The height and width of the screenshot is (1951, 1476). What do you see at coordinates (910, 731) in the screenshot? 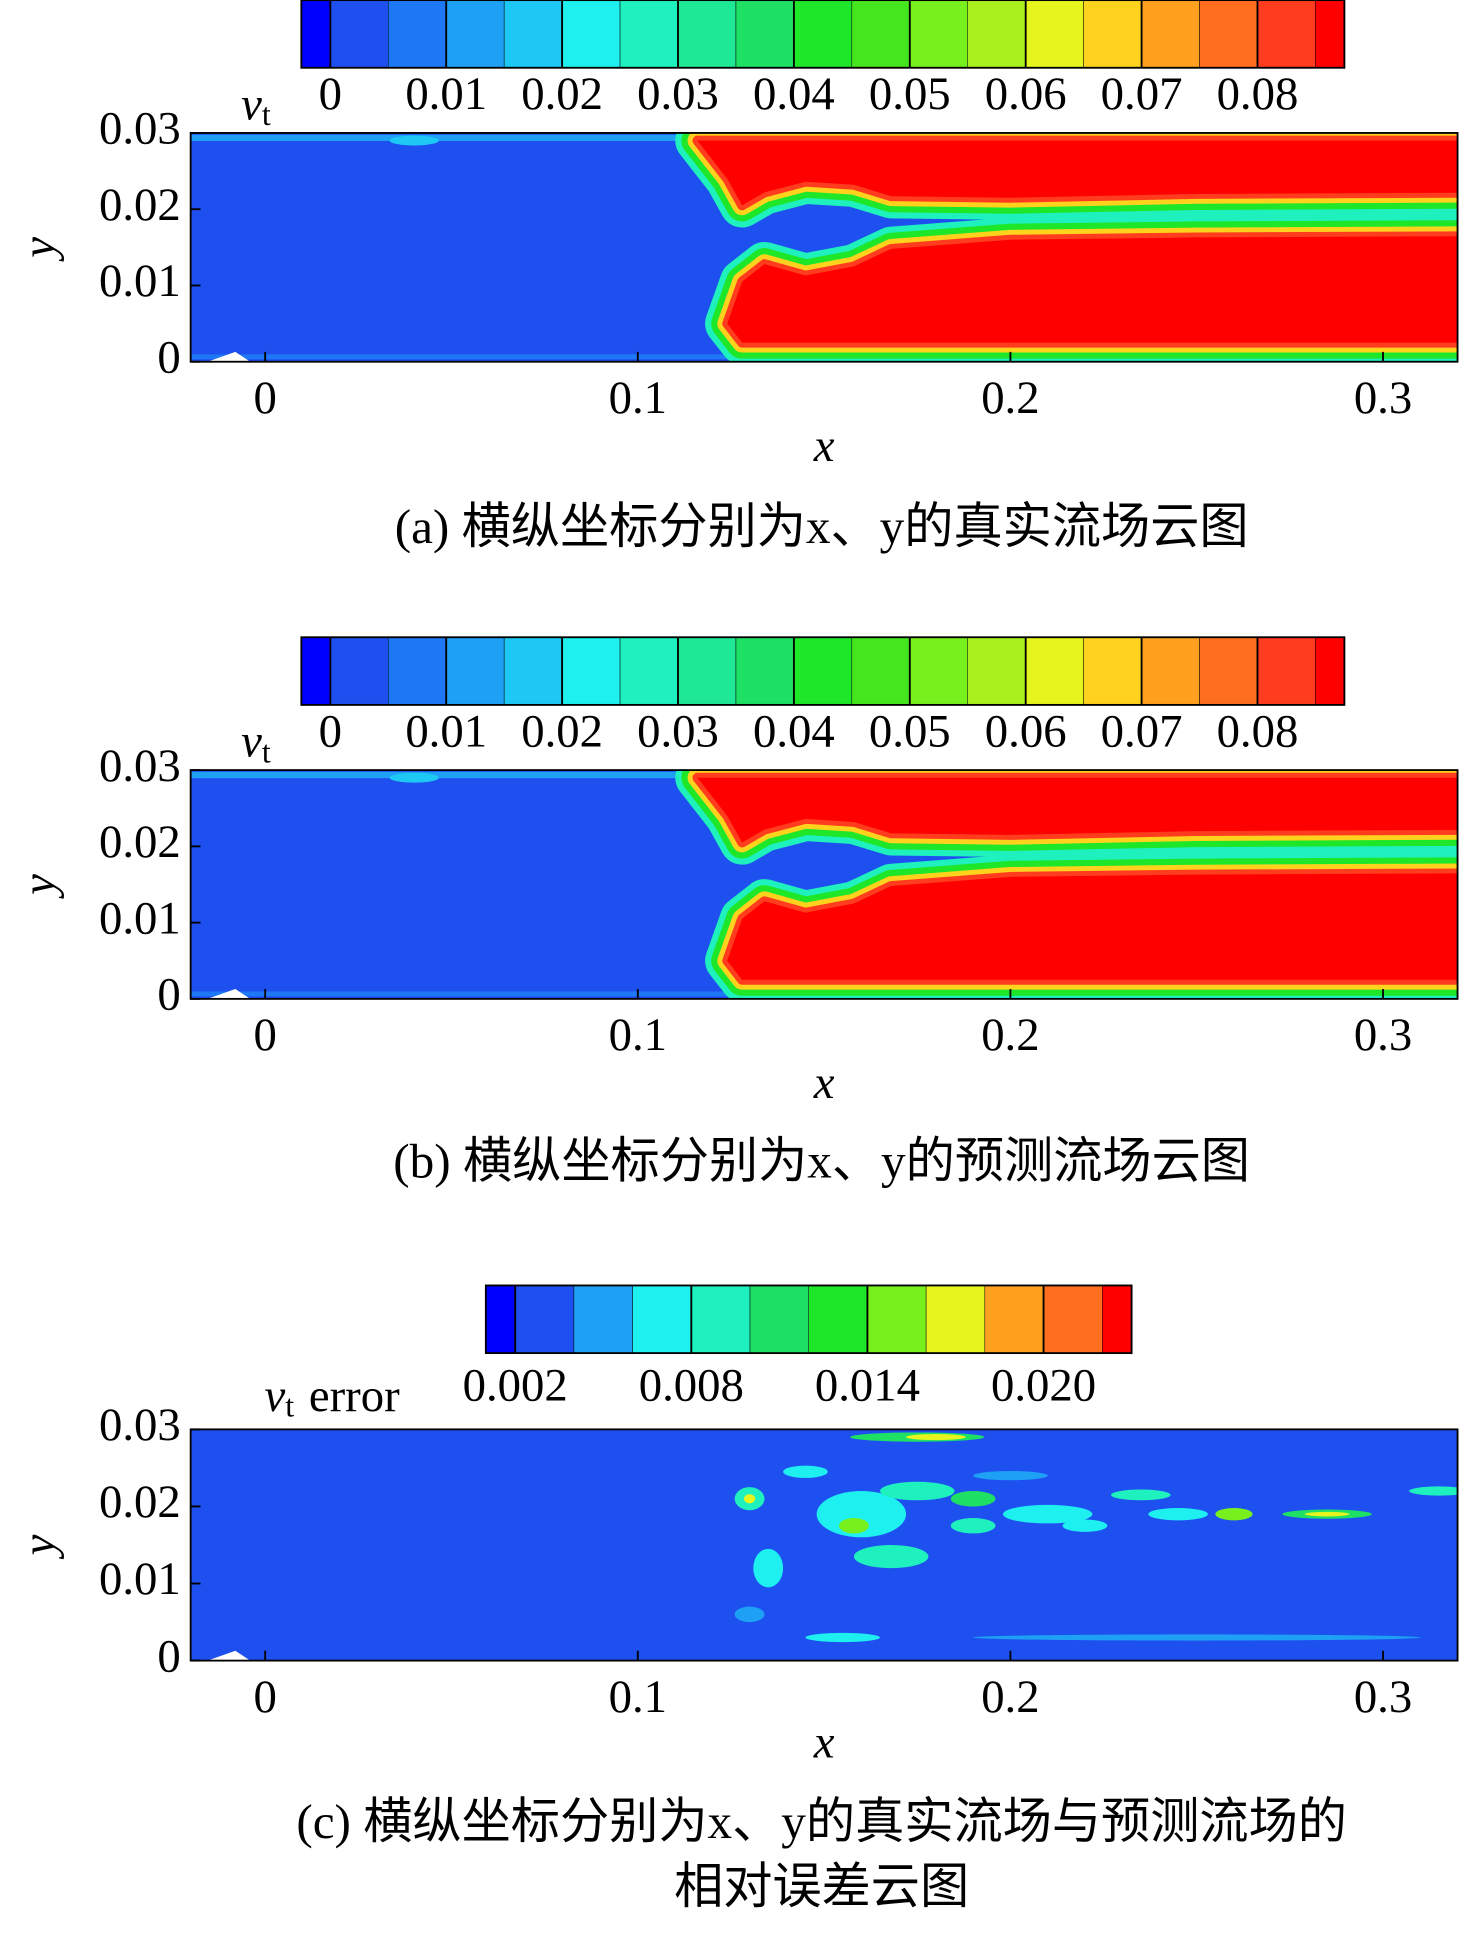
I see `colorbar-tick-label: 0.05` at bounding box center [910, 731].